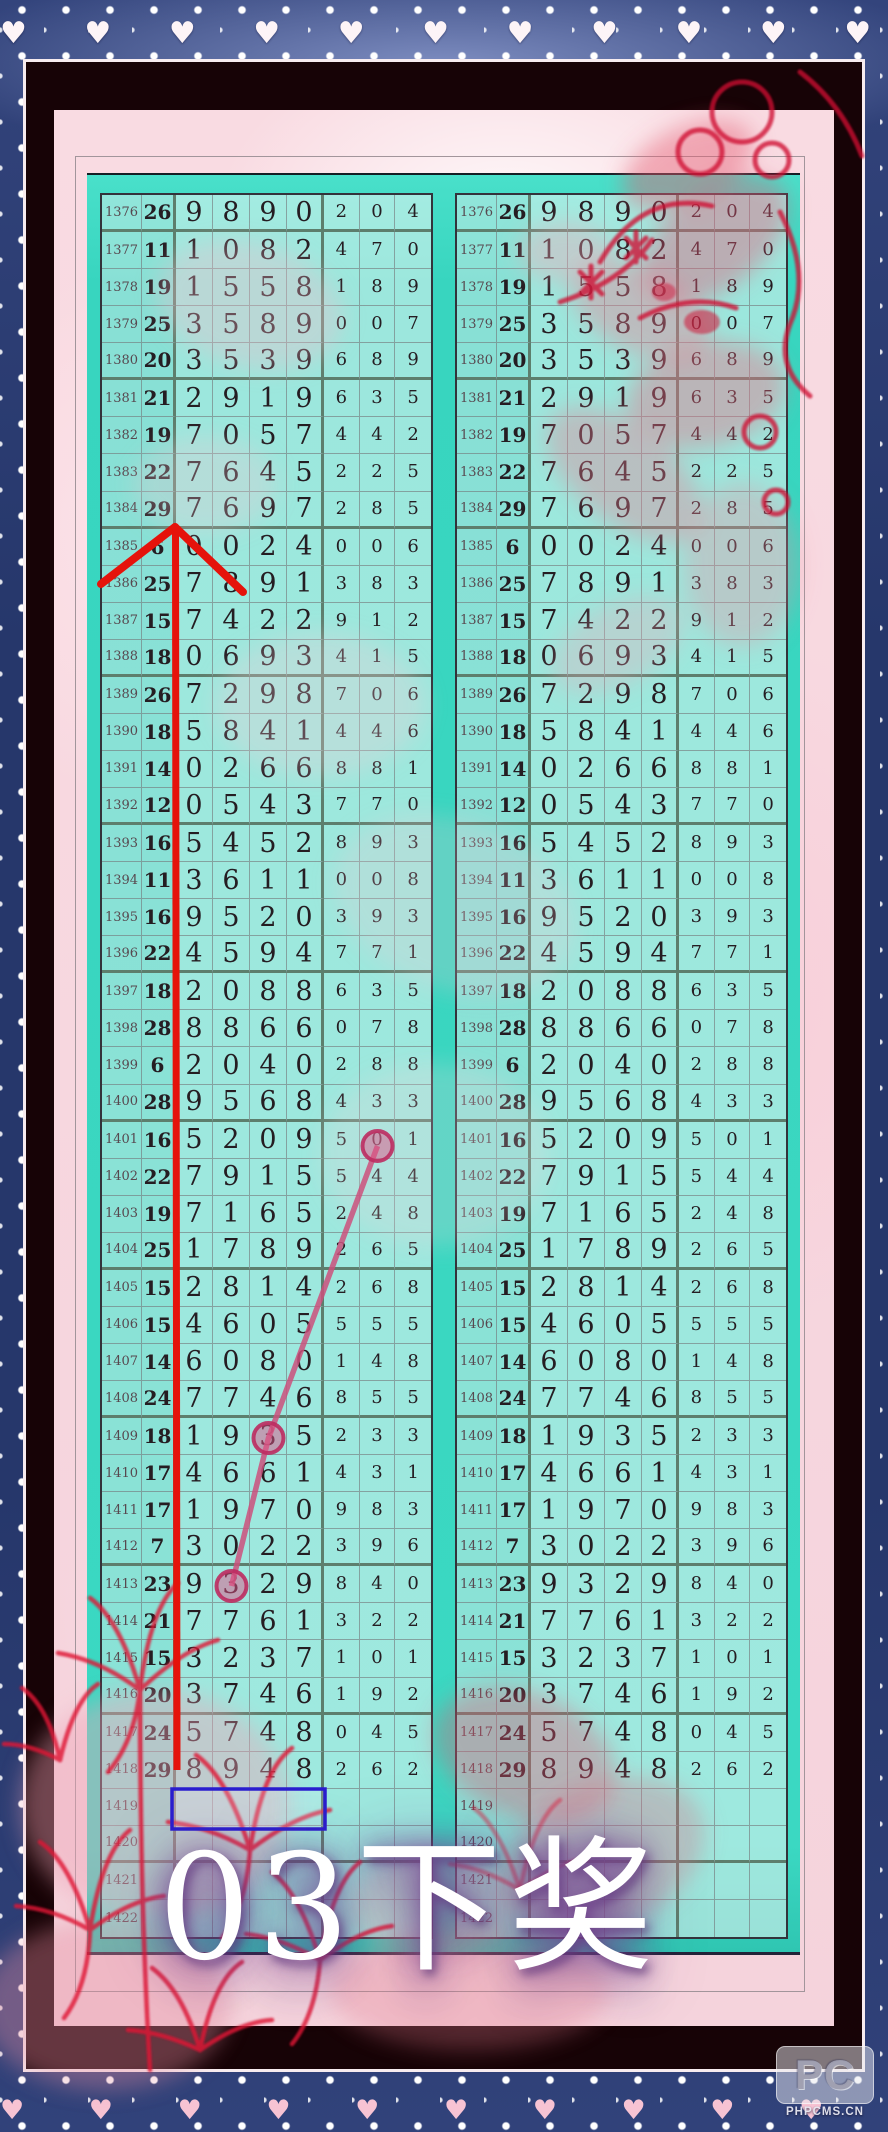 This screenshot has width=888, height=2132. I want to click on issue-cell: 1414, so click(477, 1622).